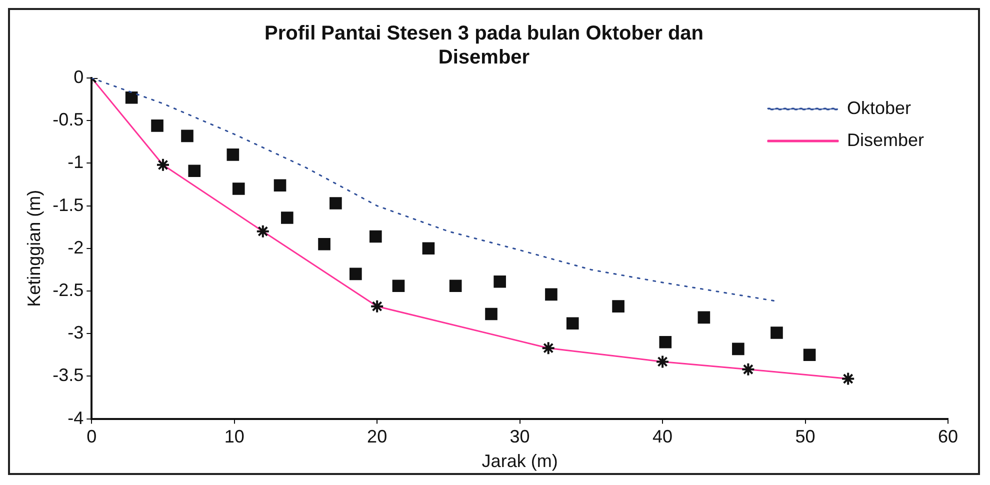  I want to click on x-tick-label: 20, so click(377, 436).